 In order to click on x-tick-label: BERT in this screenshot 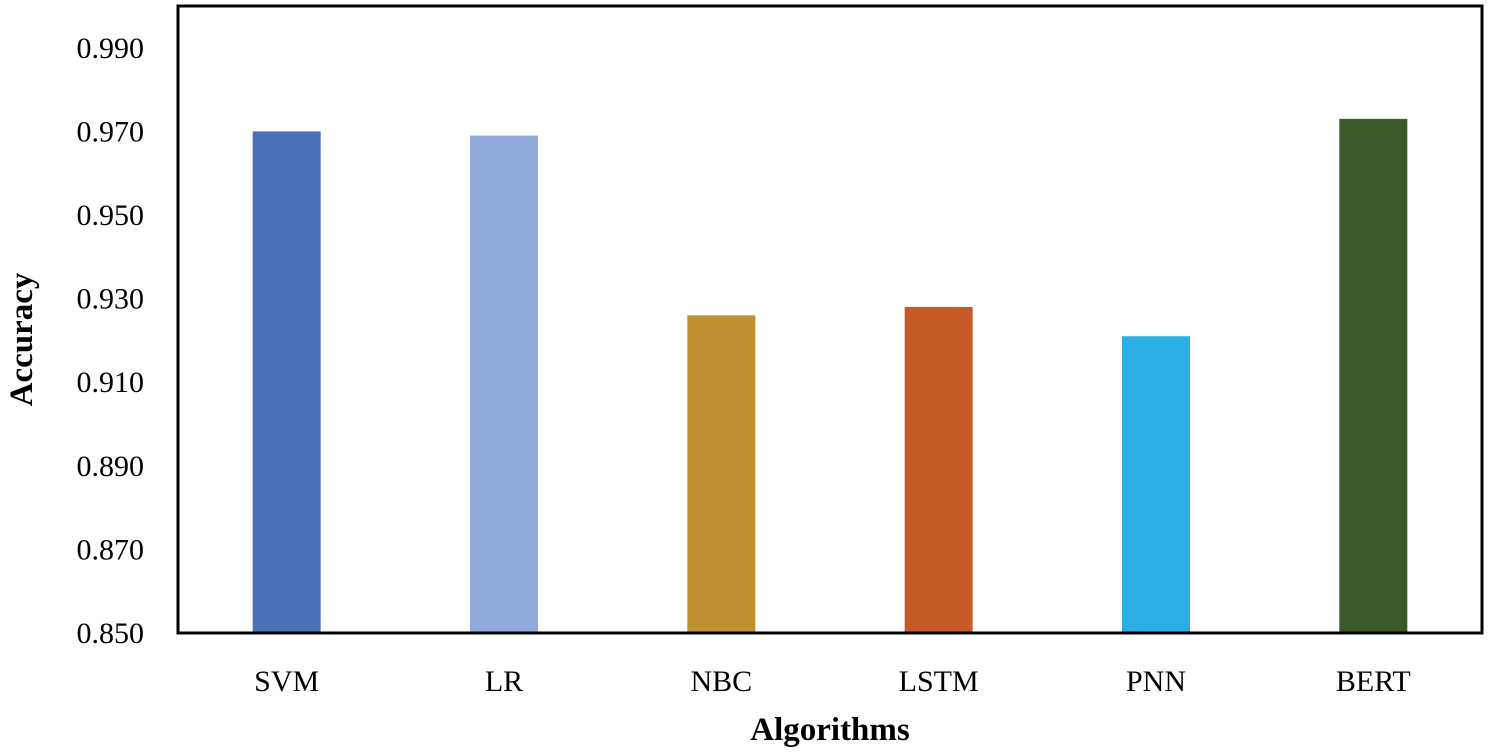, I will do `click(1373, 681)`.